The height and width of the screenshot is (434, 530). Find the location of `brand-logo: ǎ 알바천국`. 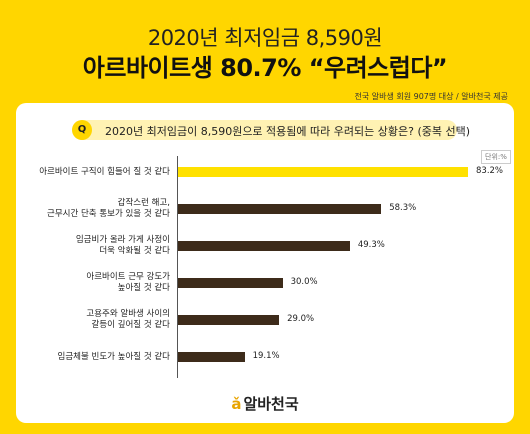

brand-logo: ǎ 알바천국 is located at coordinates (265, 403).